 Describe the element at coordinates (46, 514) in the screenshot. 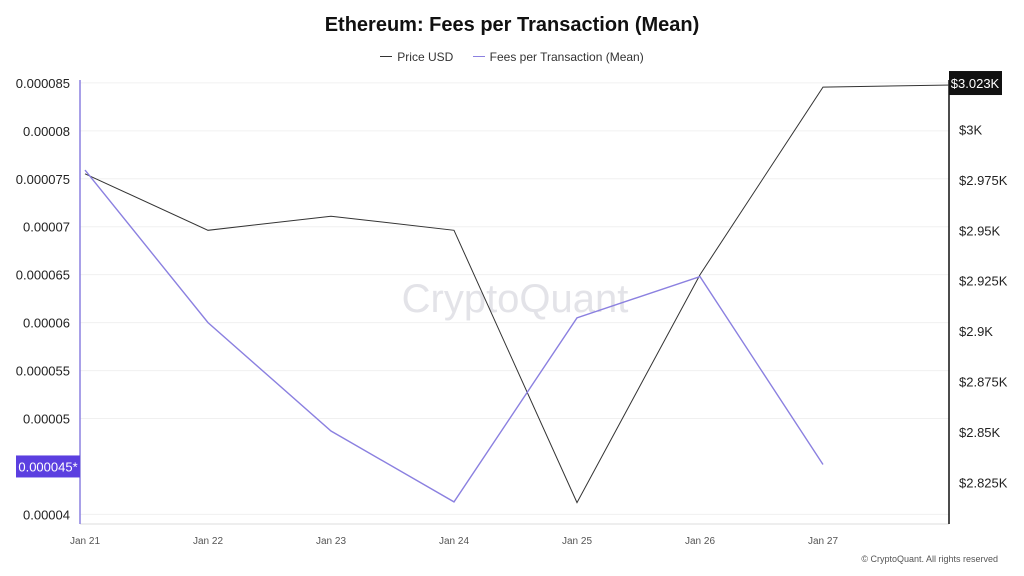

I see `y-left-tick-label: 0.00004` at that location.